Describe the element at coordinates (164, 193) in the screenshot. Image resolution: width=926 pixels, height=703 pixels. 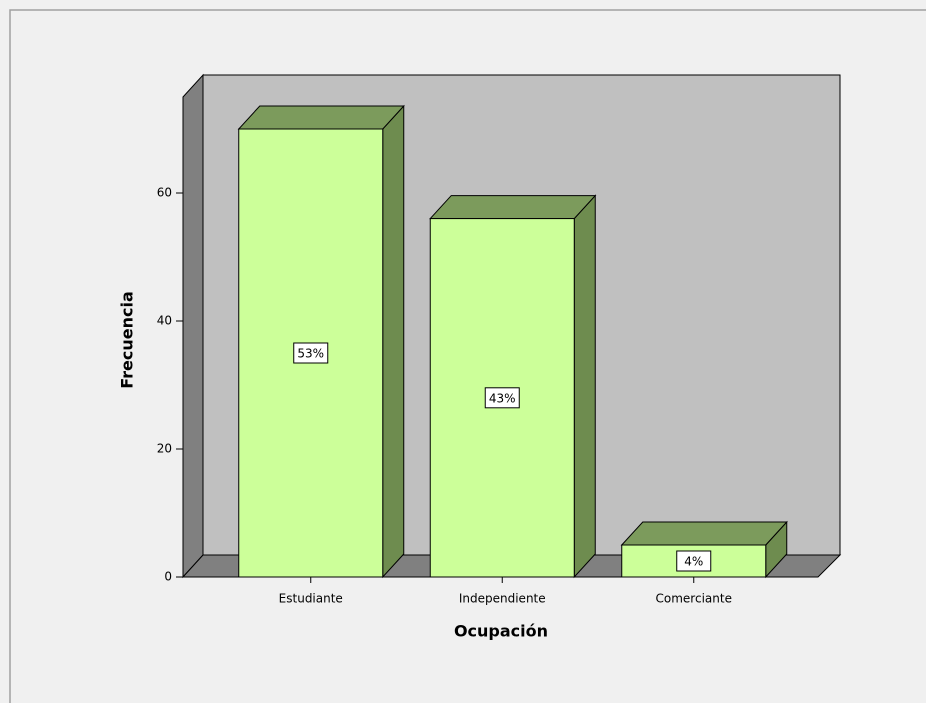
I see `y-tick-label: 60` at that location.